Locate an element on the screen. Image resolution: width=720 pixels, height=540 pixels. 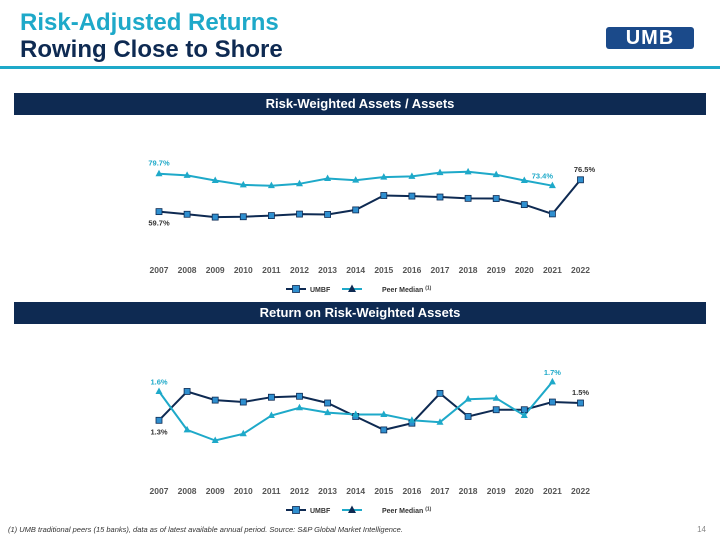
x-tick-label-2021: 2021 is located at coordinates (552, 491).